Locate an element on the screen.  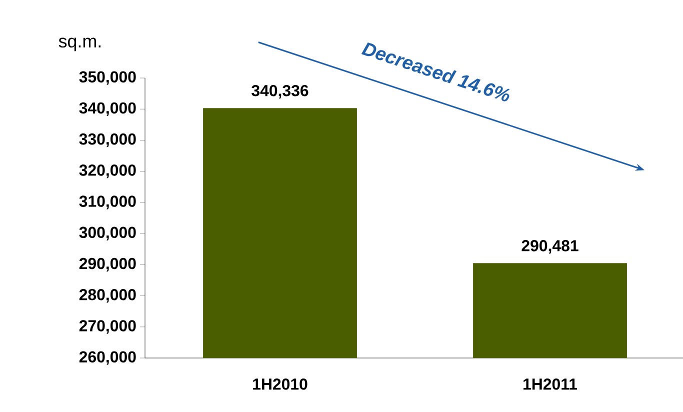
y-tick-label: 320,000 is located at coordinates (107, 171).